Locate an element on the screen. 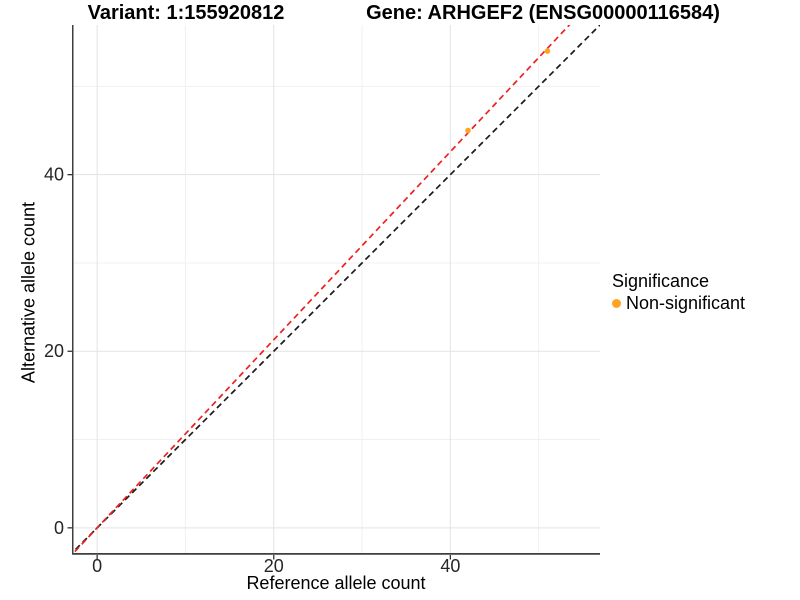 The image size is (800, 600). legend-items: Non-significant is located at coordinates (678, 303).